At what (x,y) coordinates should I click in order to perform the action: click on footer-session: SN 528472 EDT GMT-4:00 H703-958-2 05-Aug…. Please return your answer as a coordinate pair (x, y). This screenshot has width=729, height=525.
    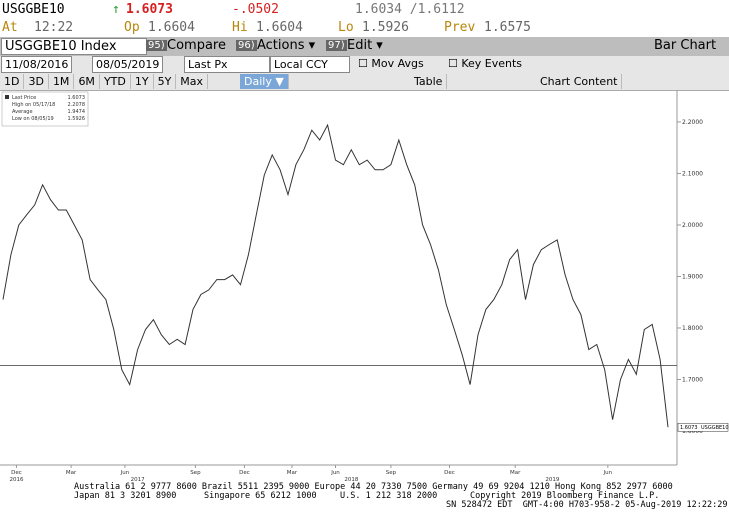
    Looking at the image, I should click on (587, 505).